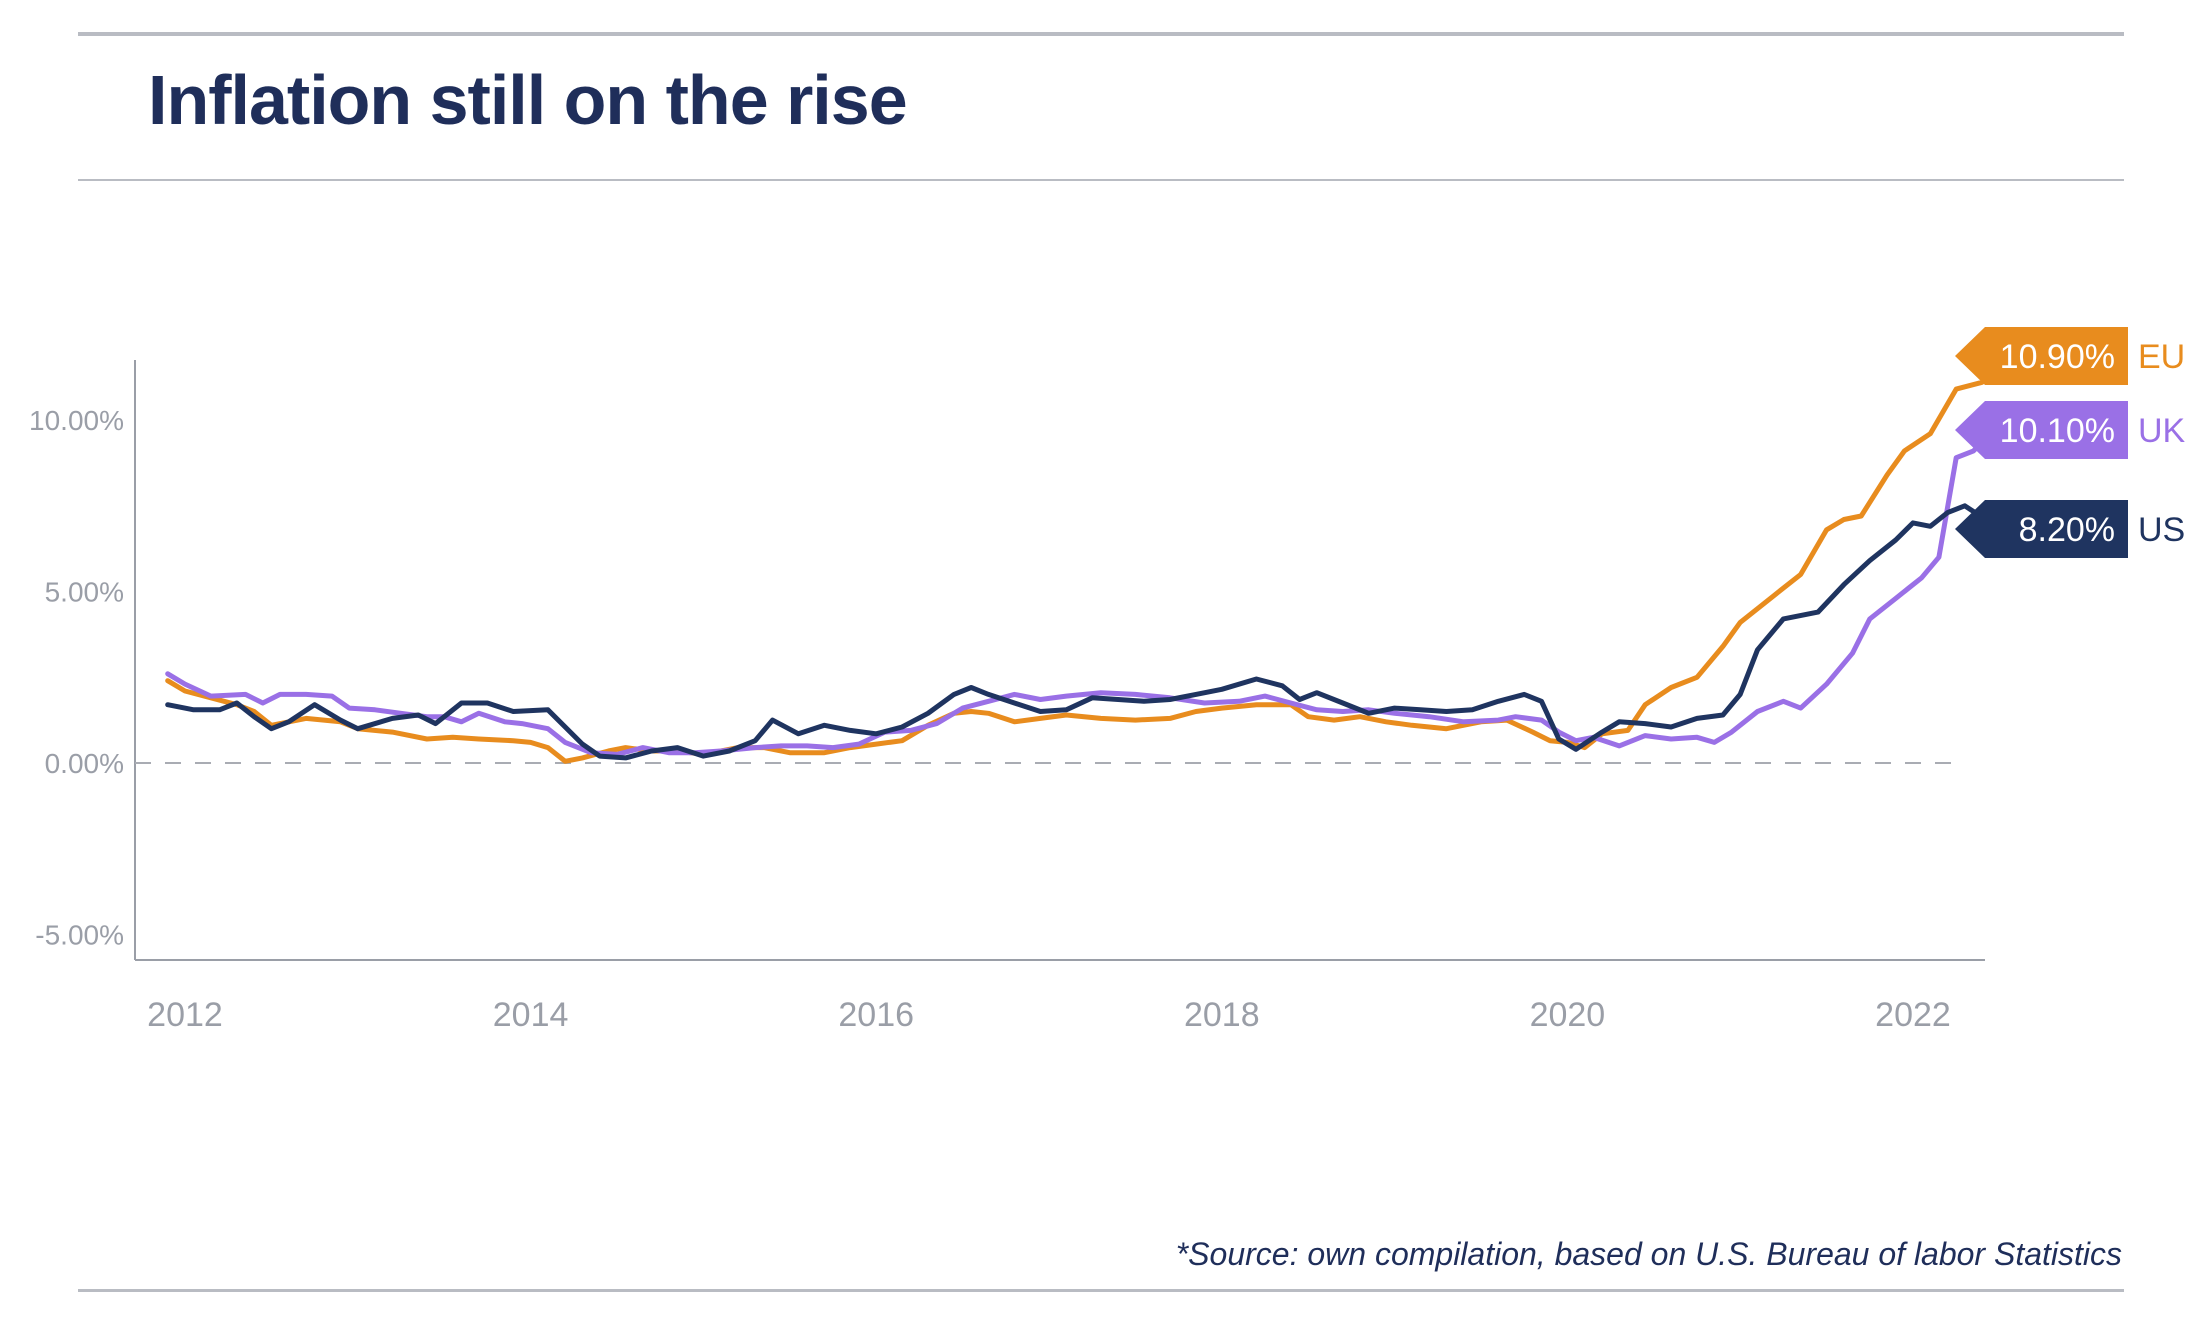 This screenshot has height=1317, width=2200. I want to click on x-tick-labels: 2012 2014 2016 2018 2020 2022, so click(1049, 1015).